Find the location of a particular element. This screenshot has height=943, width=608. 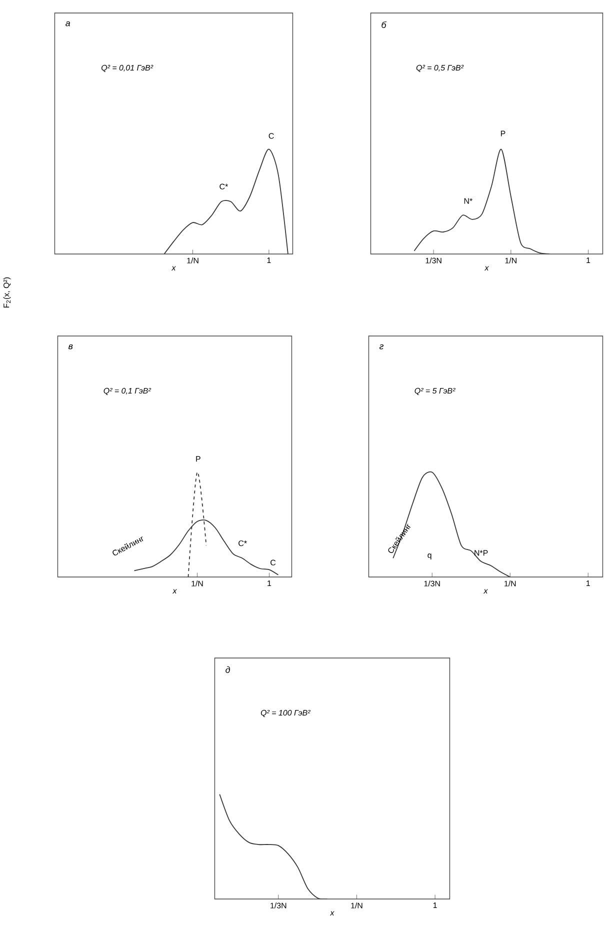

chart-title: б is located at coordinates (384, 24).